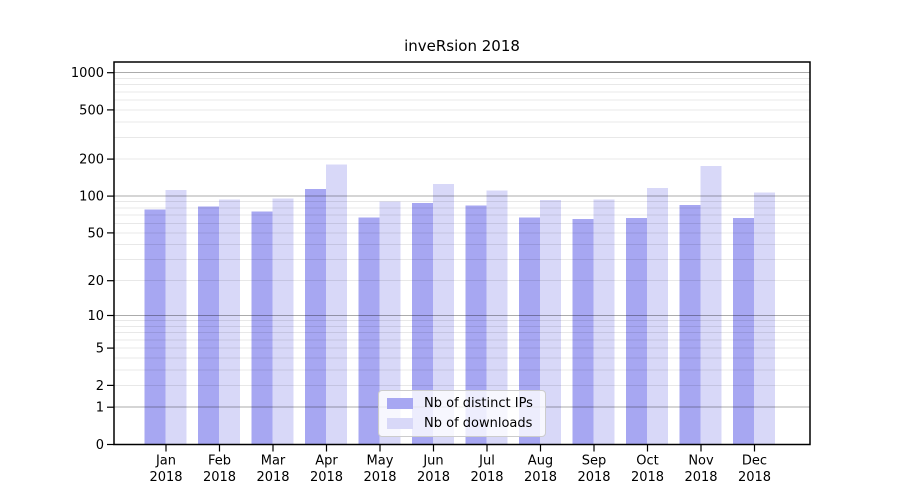 This screenshot has height=500, width=900. Describe the element at coordinates (369, 331) in the screenshot. I see `bar-distinct-ips-may` at that location.